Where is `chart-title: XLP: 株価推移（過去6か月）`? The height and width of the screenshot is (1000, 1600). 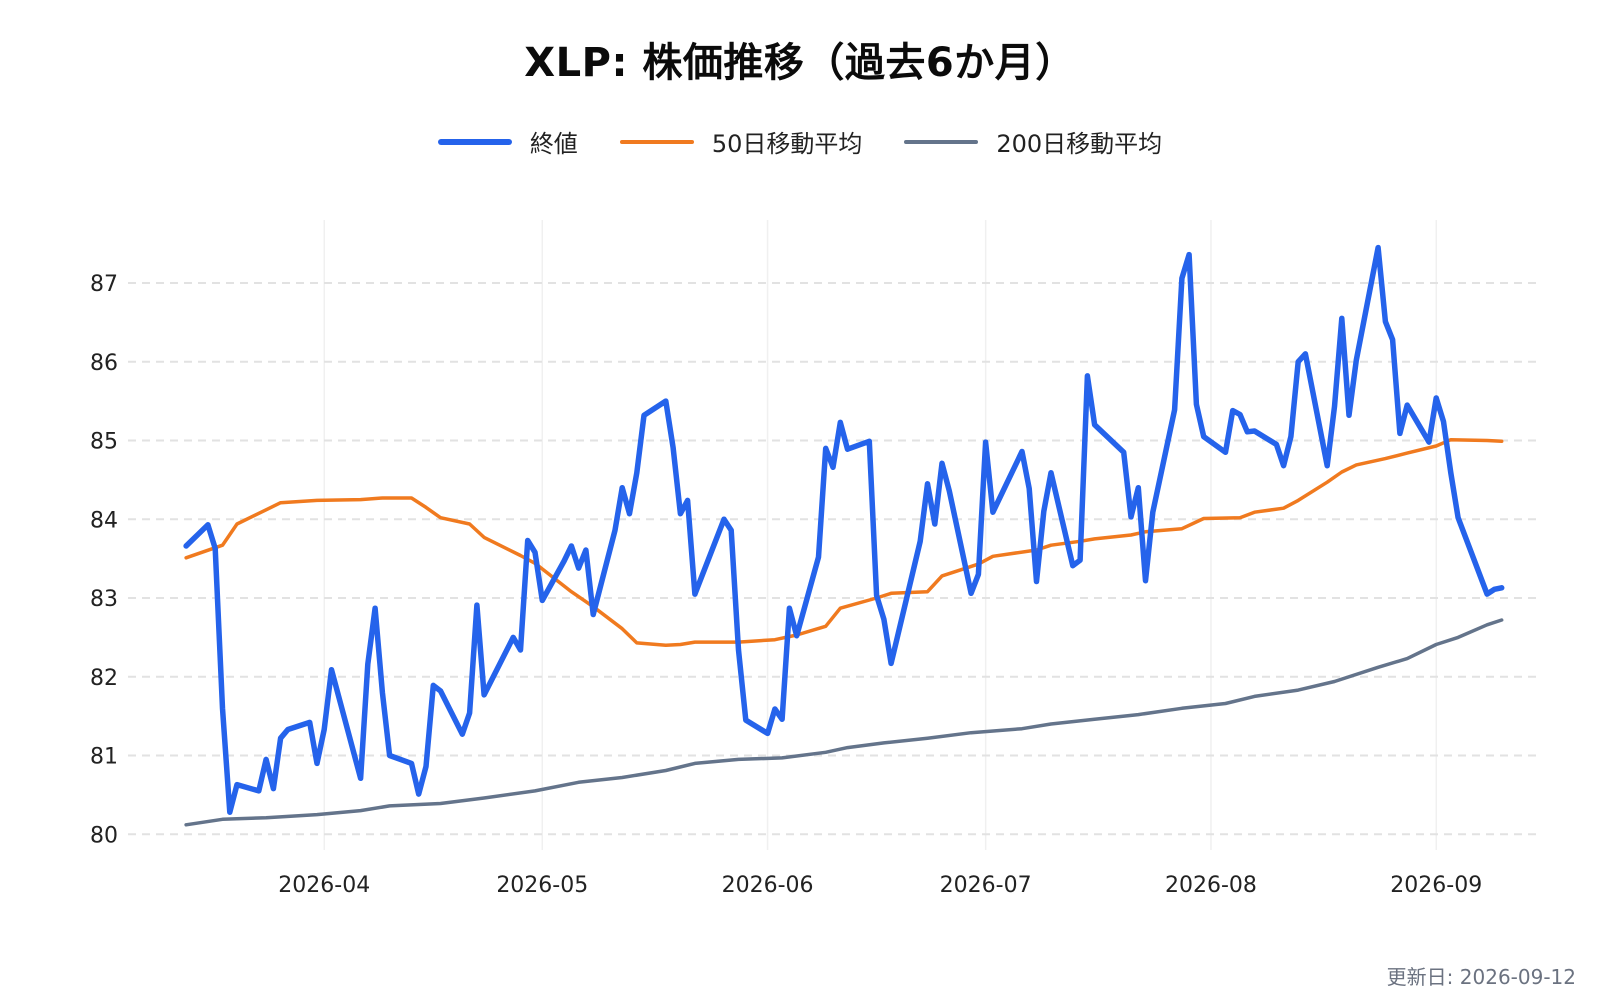
chart-title: XLP: 株価推移（過去6か月） is located at coordinates (800, 63).